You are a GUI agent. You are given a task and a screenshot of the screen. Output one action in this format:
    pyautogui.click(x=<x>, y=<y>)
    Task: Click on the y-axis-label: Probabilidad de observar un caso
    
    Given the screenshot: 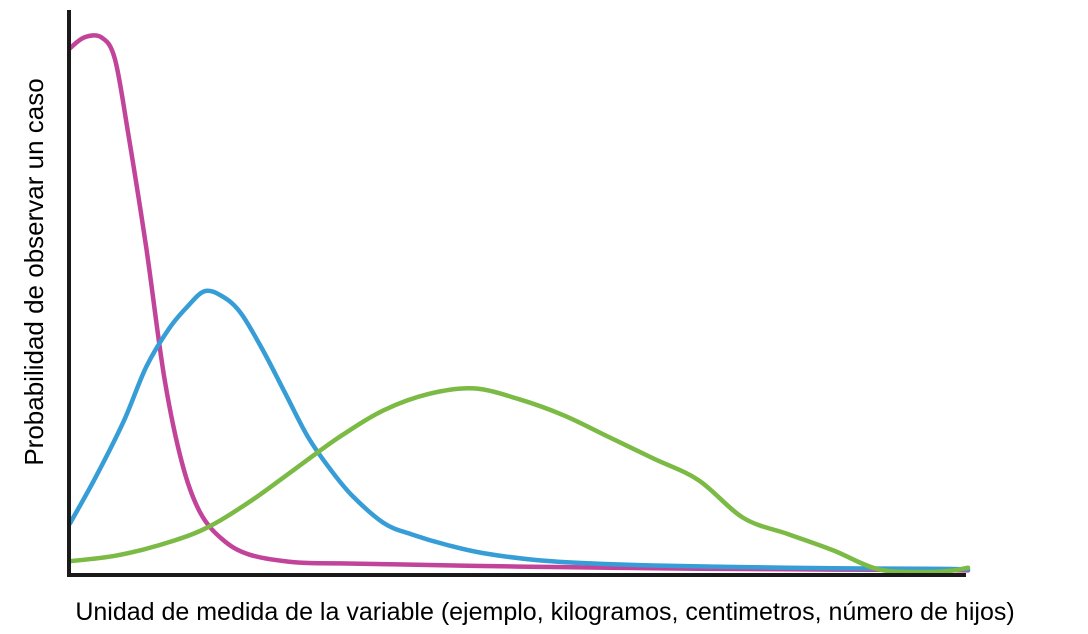 What is the action you would take?
    pyautogui.click(x=34, y=271)
    